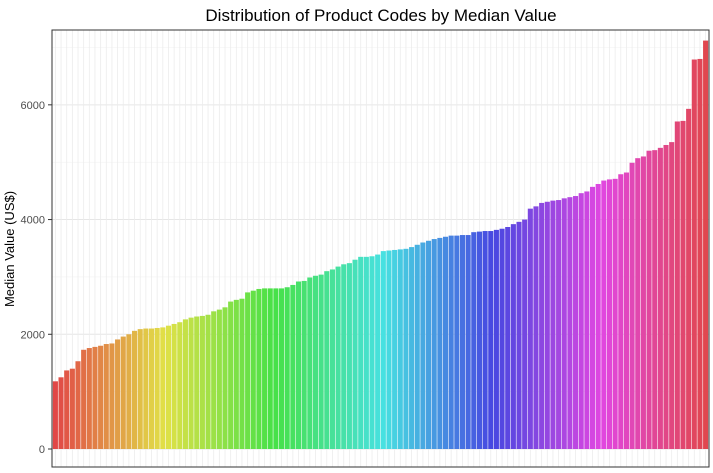 This screenshot has width=713, height=473. Describe the element at coordinates (33, 335) in the screenshot. I see `y-tick-label: 2000` at that location.